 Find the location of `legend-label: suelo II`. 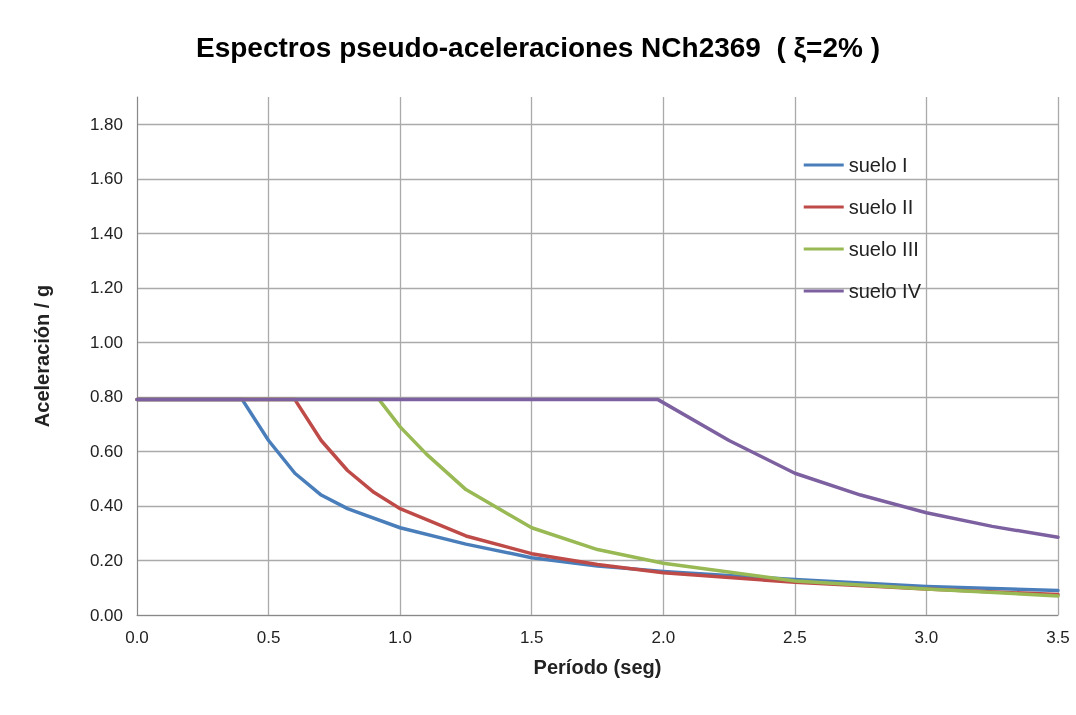

legend-label: suelo II is located at coordinates (881, 207).